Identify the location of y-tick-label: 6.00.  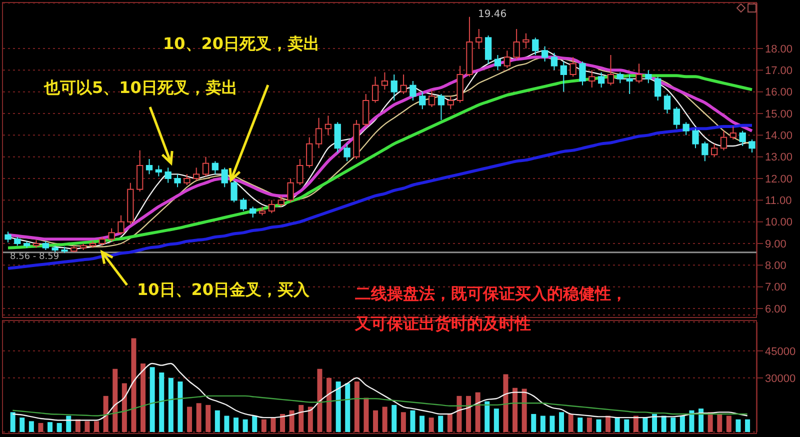
(775, 309).